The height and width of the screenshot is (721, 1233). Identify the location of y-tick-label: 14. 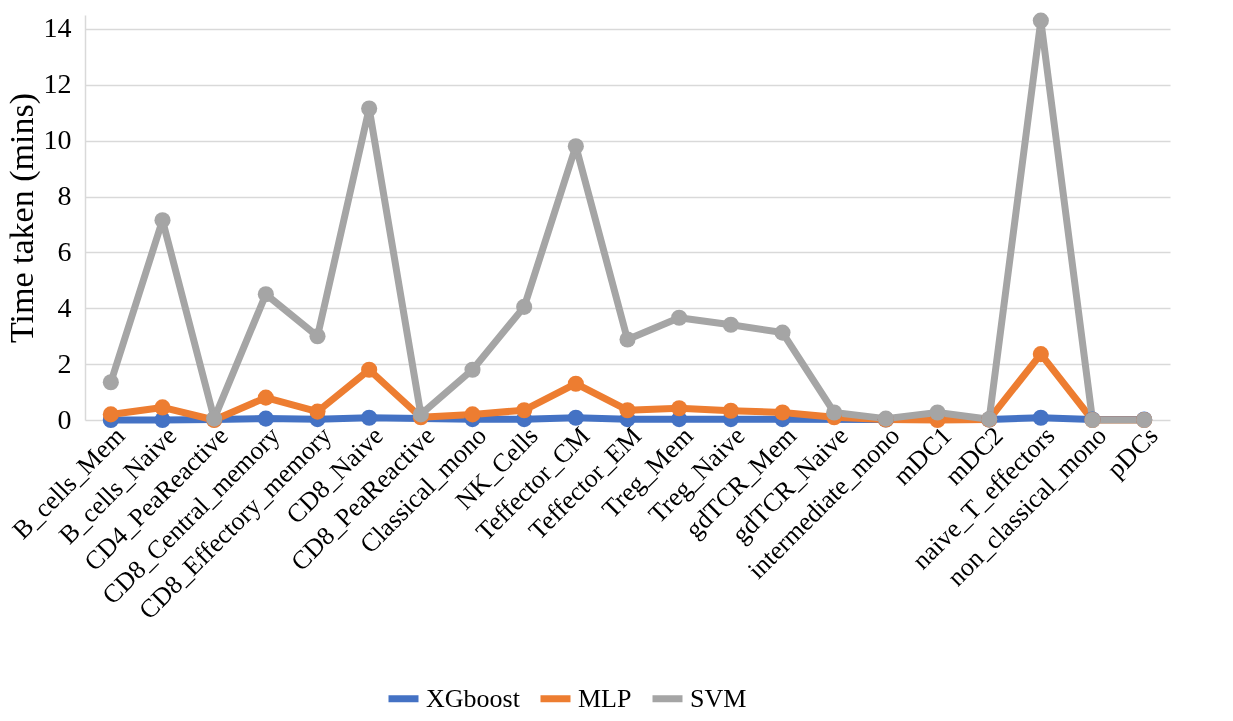
(57, 28).